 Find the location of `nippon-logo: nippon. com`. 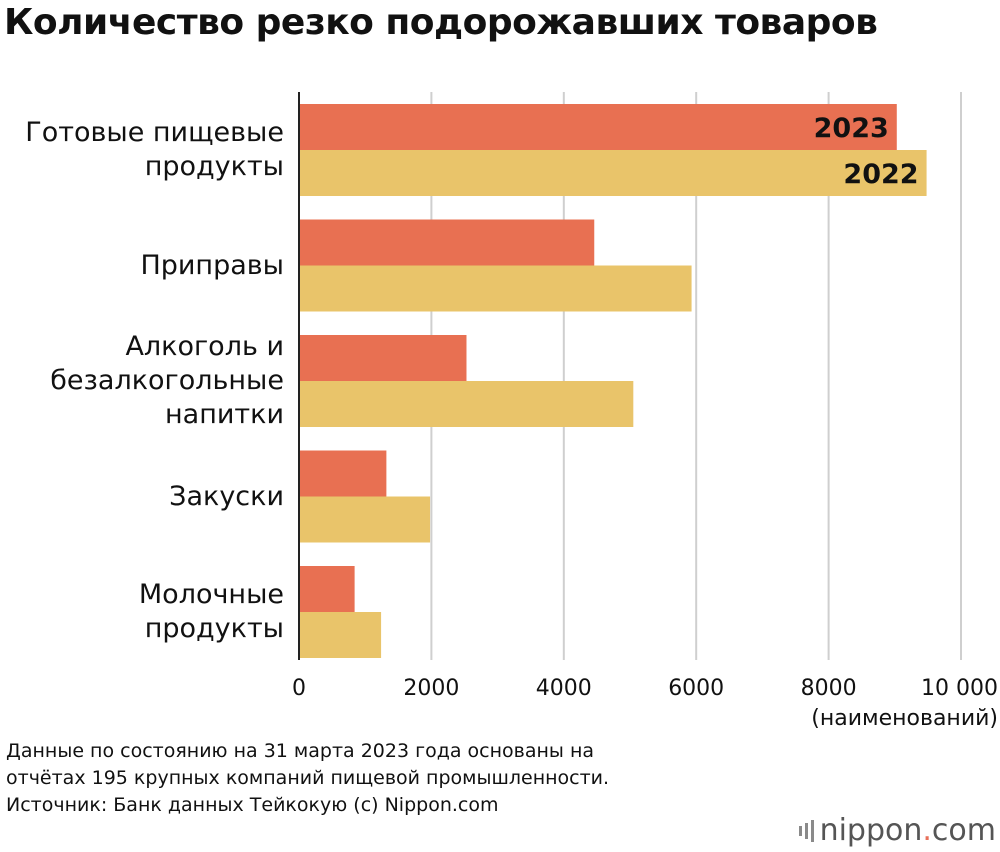

nippon-logo: nippon. com is located at coordinates (897, 830).